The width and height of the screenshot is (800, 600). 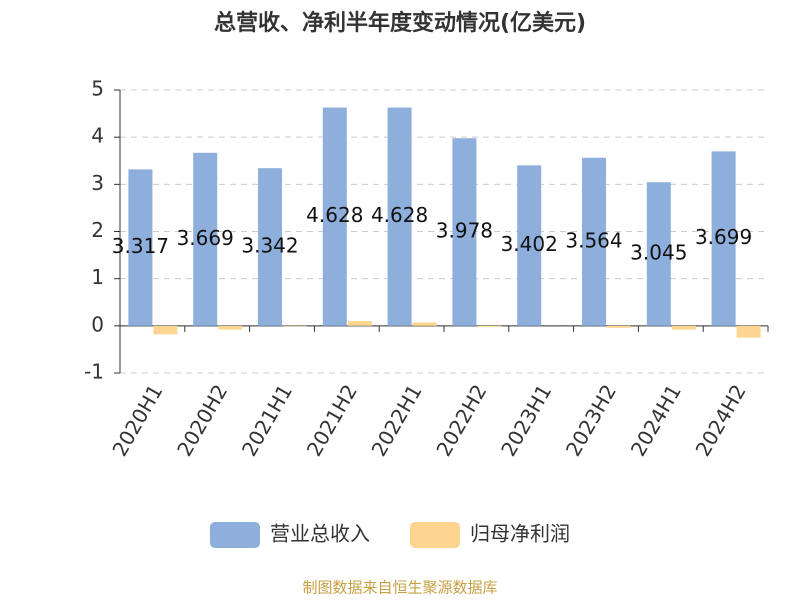 What do you see at coordinates (591, 420) in the screenshot?
I see `x-tick-label: 2023H2` at bounding box center [591, 420].